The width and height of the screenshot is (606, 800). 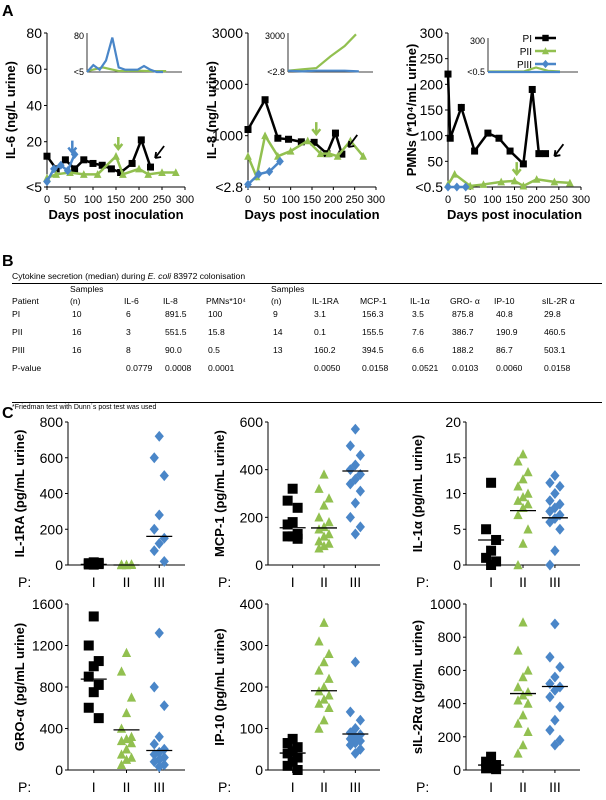 What do you see at coordinates (52, 494) in the screenshot?
I see `y-tick-label: 400` at bounding box center [52, 494].